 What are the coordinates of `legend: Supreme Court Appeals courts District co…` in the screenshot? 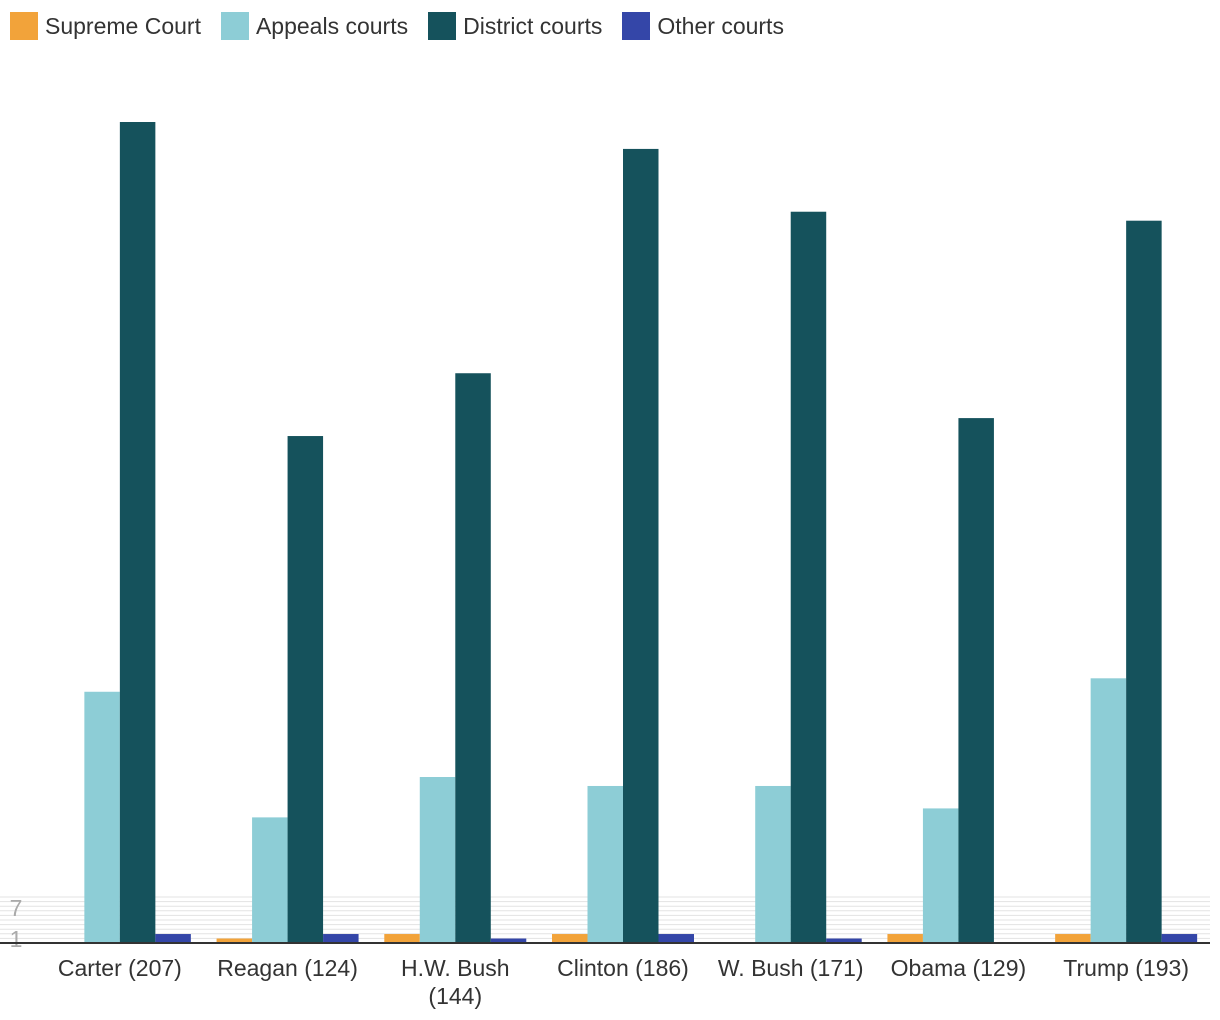 It's located at (407, 26).